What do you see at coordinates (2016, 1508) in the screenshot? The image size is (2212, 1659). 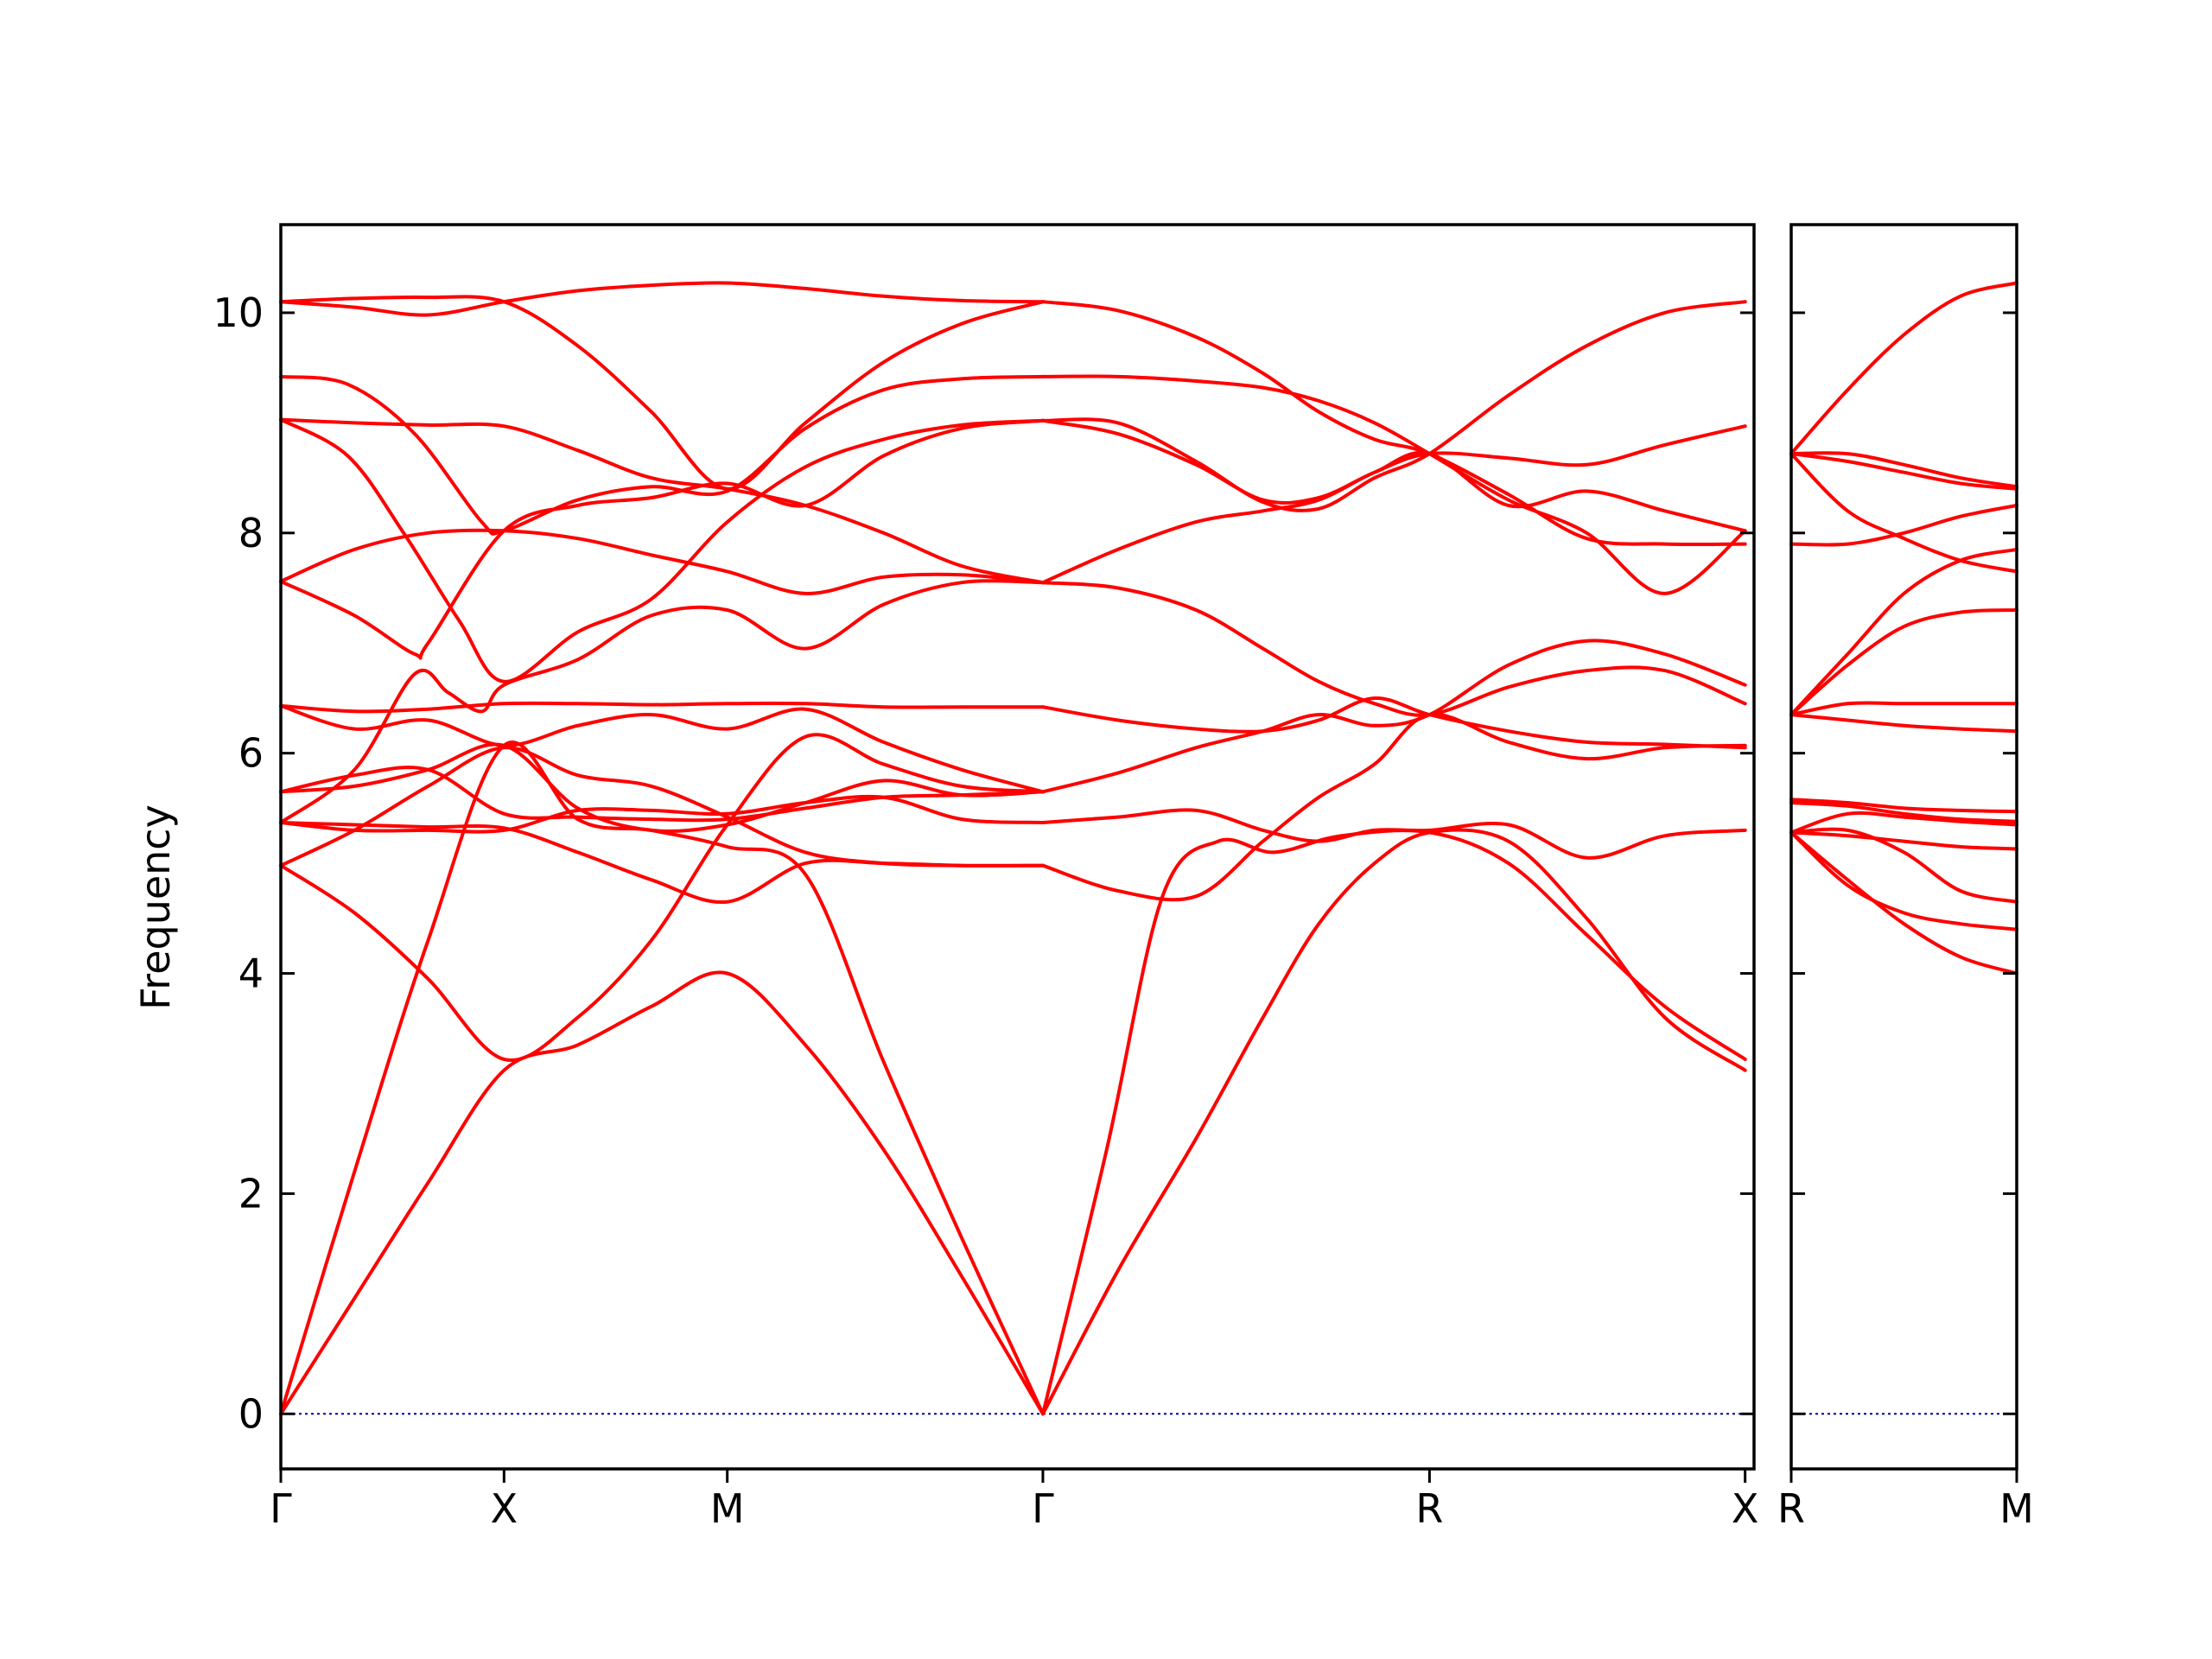 I see `right-panel-xtick-label-2: M` at bounding box center [2016, 1508].